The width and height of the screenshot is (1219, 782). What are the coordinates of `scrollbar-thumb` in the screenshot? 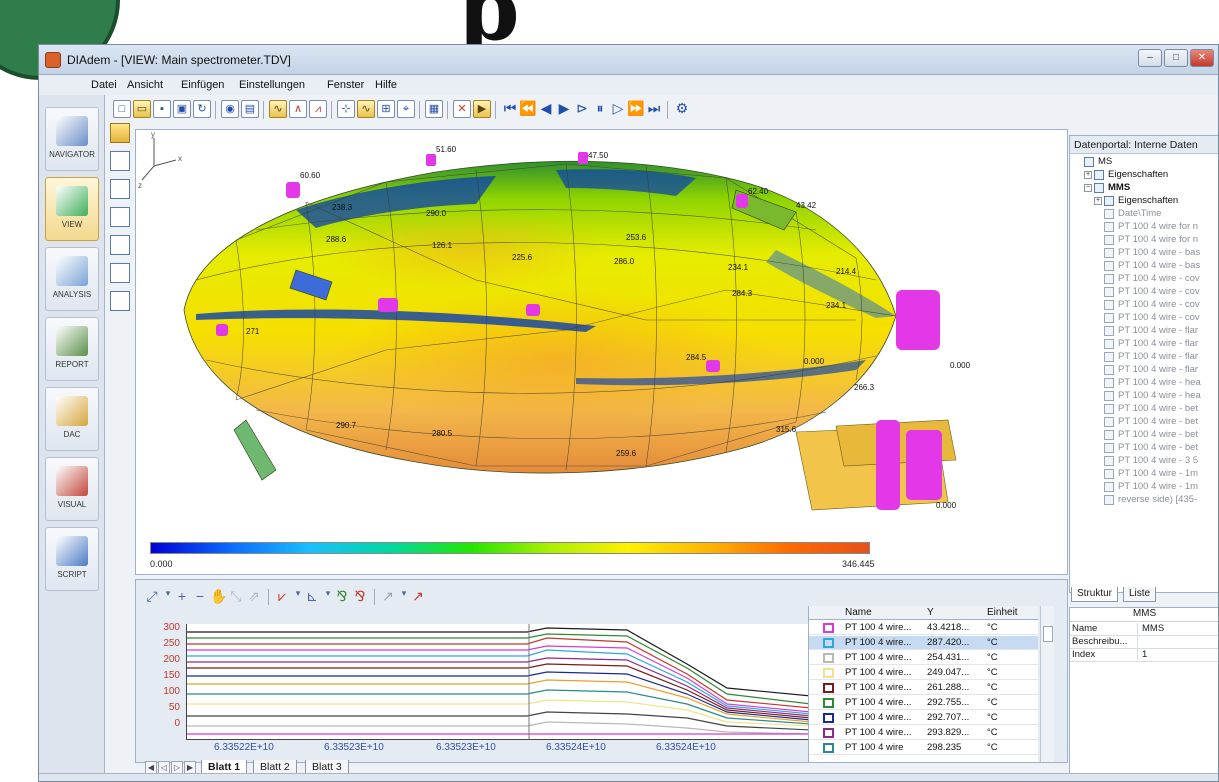 It's located at (1048, 634).